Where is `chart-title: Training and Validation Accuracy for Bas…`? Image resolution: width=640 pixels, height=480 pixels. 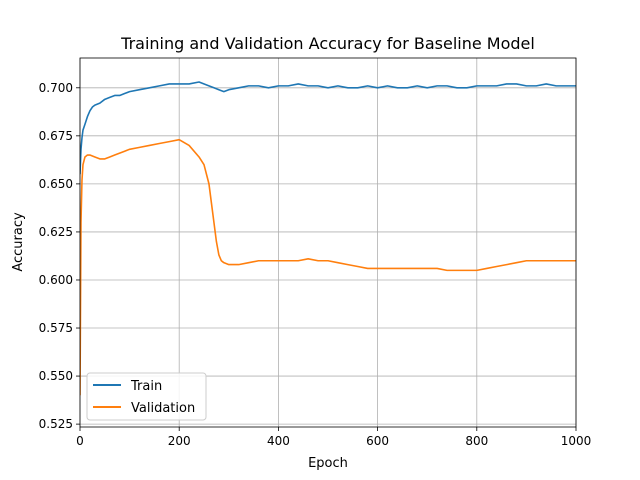
chart-title: Training and Validation Accuracy for Bas… is located at coordinates (327, 43).